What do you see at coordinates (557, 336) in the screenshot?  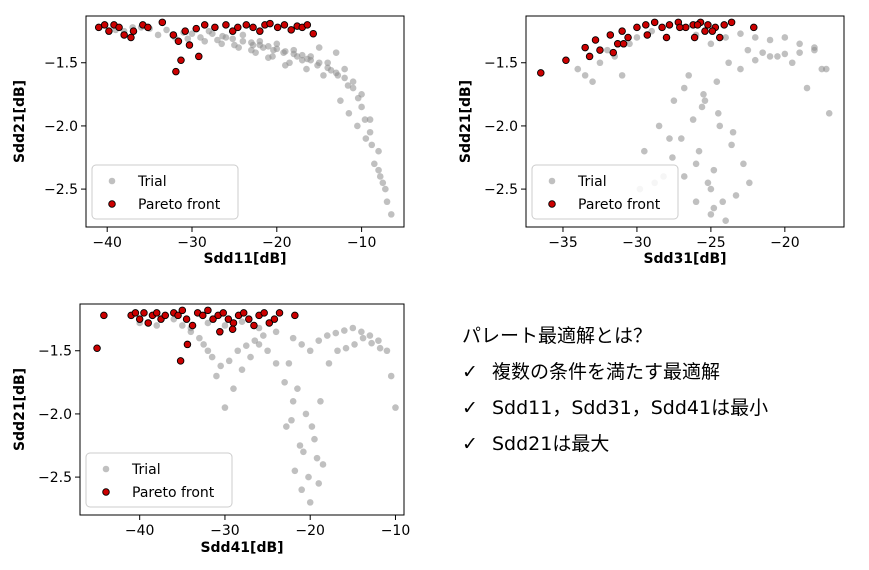 I see `notes-title: パレート最適解とは？` at bounding box center [557, 336].